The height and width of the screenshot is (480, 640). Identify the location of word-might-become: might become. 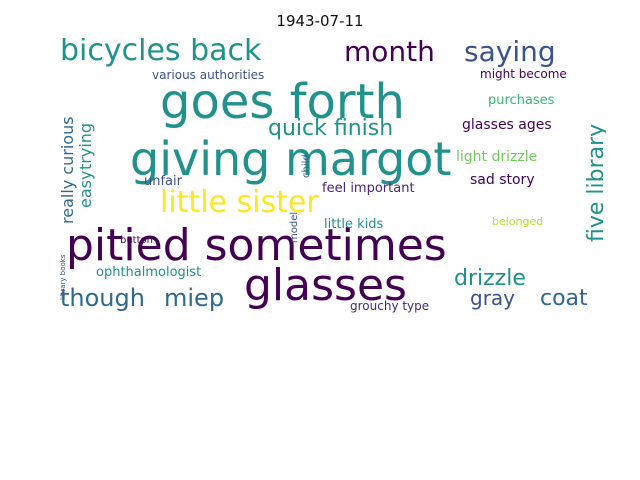
(523, 74).